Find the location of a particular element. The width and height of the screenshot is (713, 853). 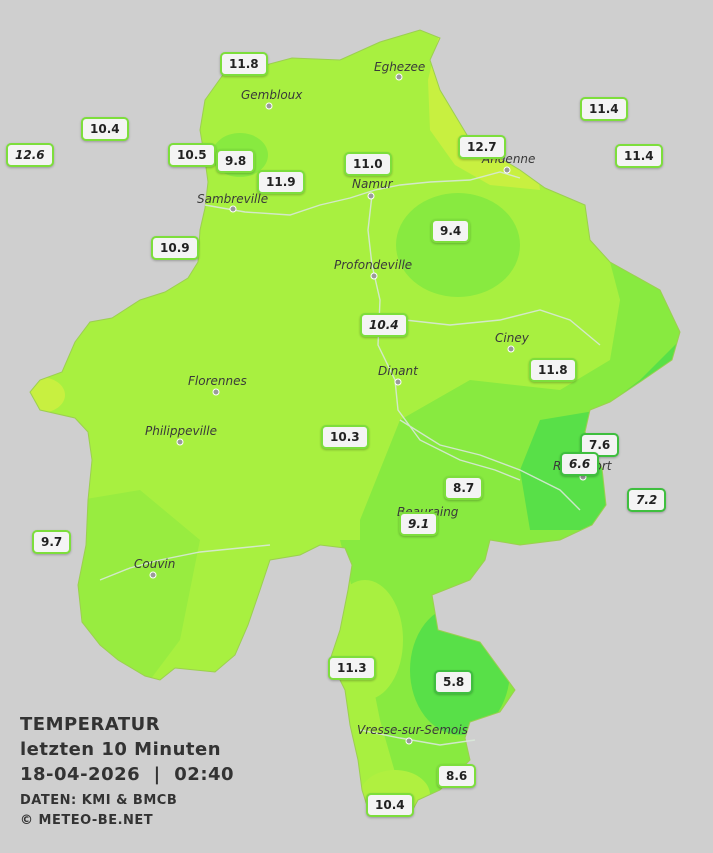

station-badge: 11.0 is located at coordinates (368, 164).